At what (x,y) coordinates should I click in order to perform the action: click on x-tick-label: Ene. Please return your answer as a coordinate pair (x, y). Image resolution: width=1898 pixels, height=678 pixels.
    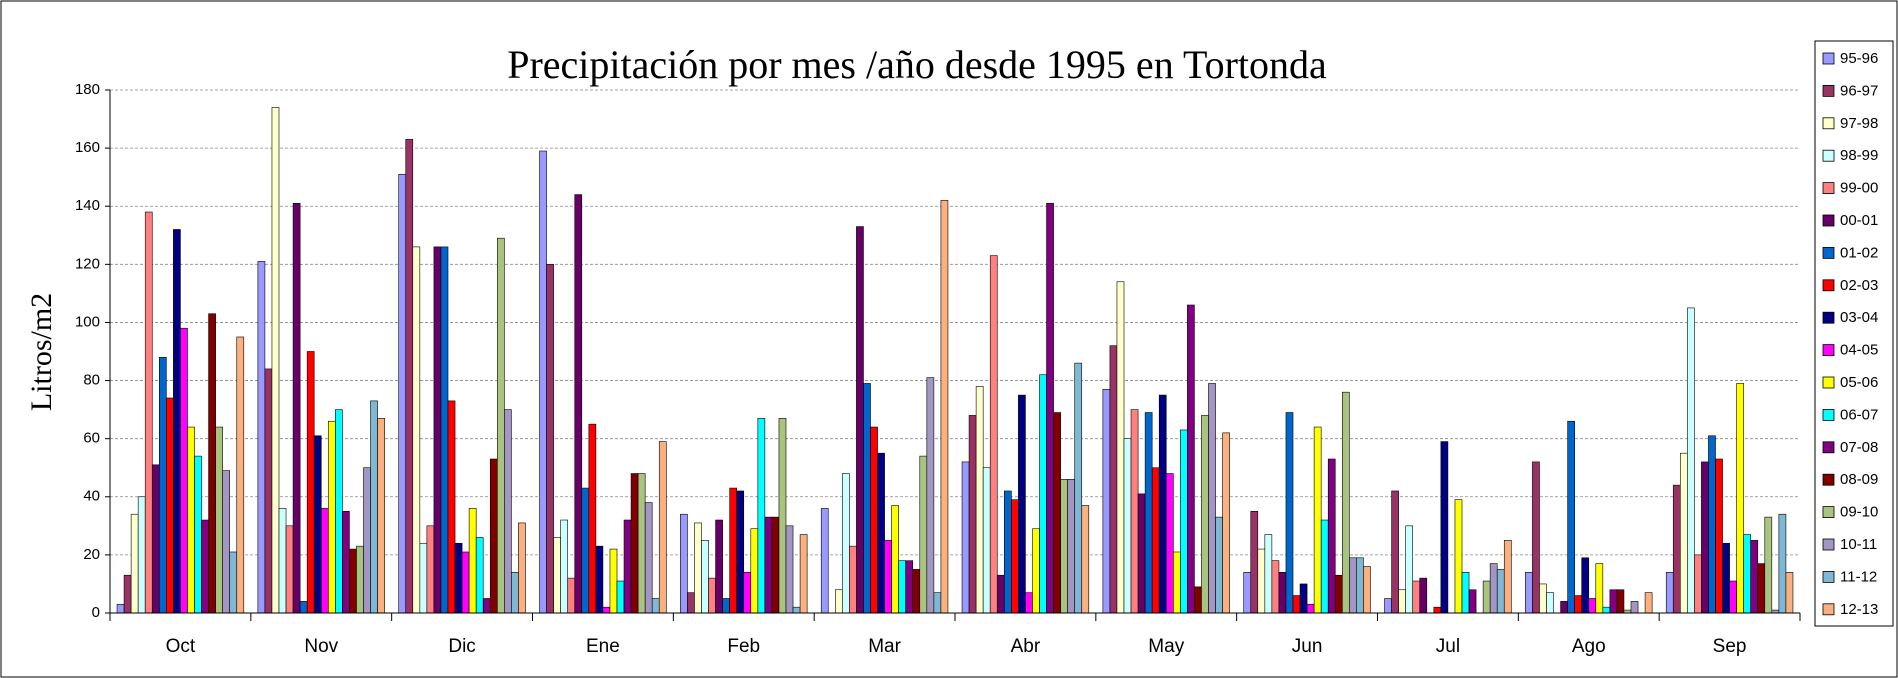
    Looking at the image, I should click on (603, 646).